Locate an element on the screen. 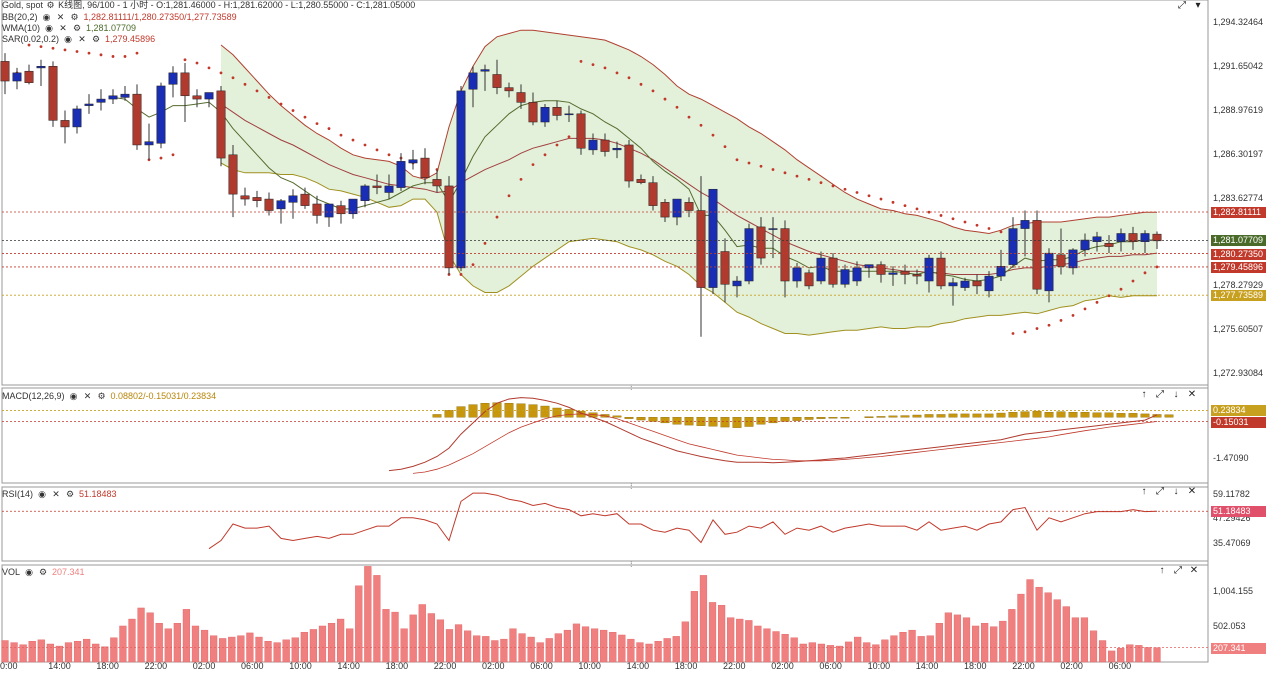 The width and height of the screenshot is (1268, 675). rsi-tick-label: 59.11782 is located at coordinates (1231, 493).